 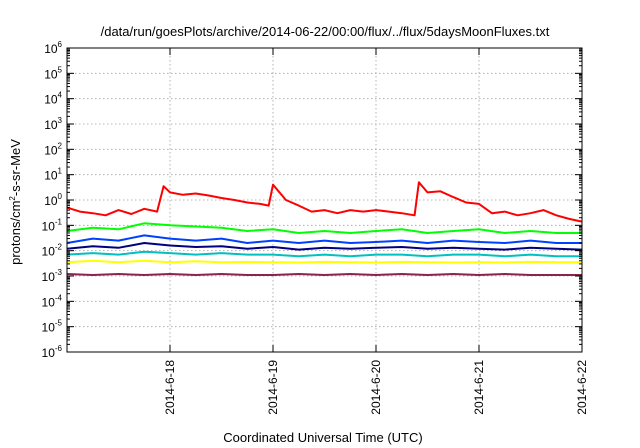 I want to click on y-tick-label: 10⁻⁶, so click(x=52, y=352).